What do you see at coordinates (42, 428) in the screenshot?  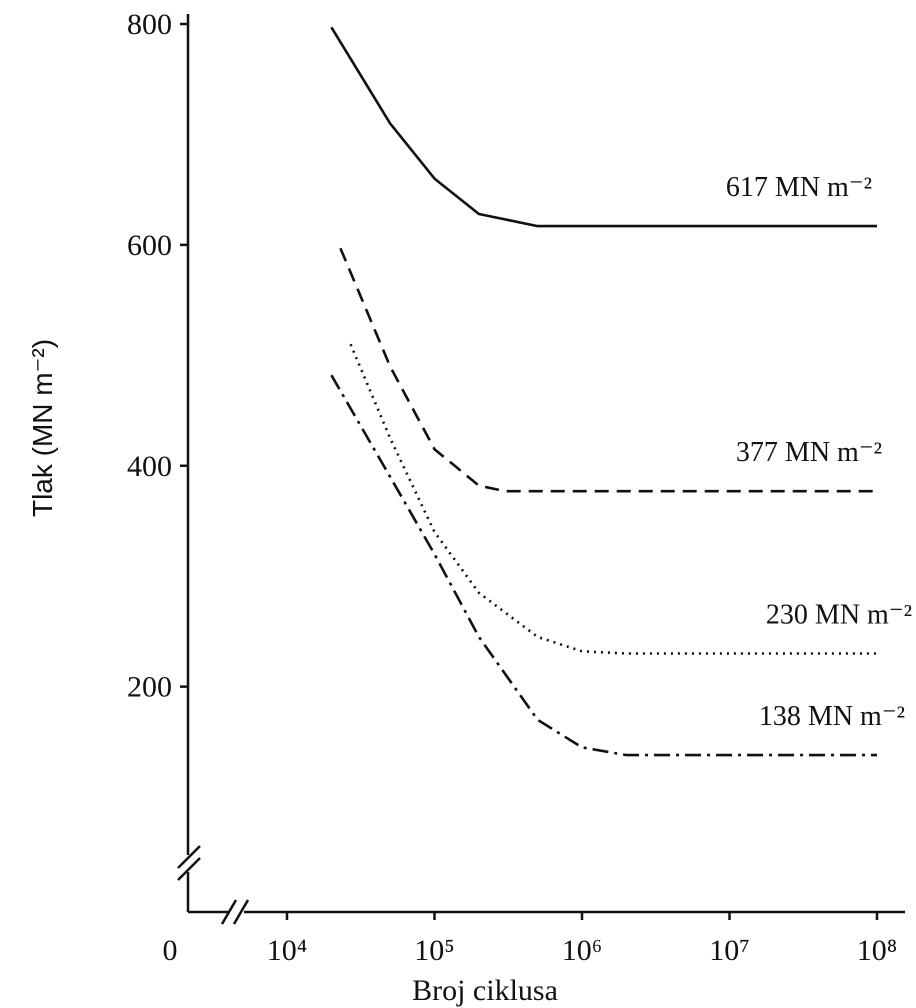 I see `y-axis-label: Tlak (MN m⁻²)` at bounding box center [42, 428].